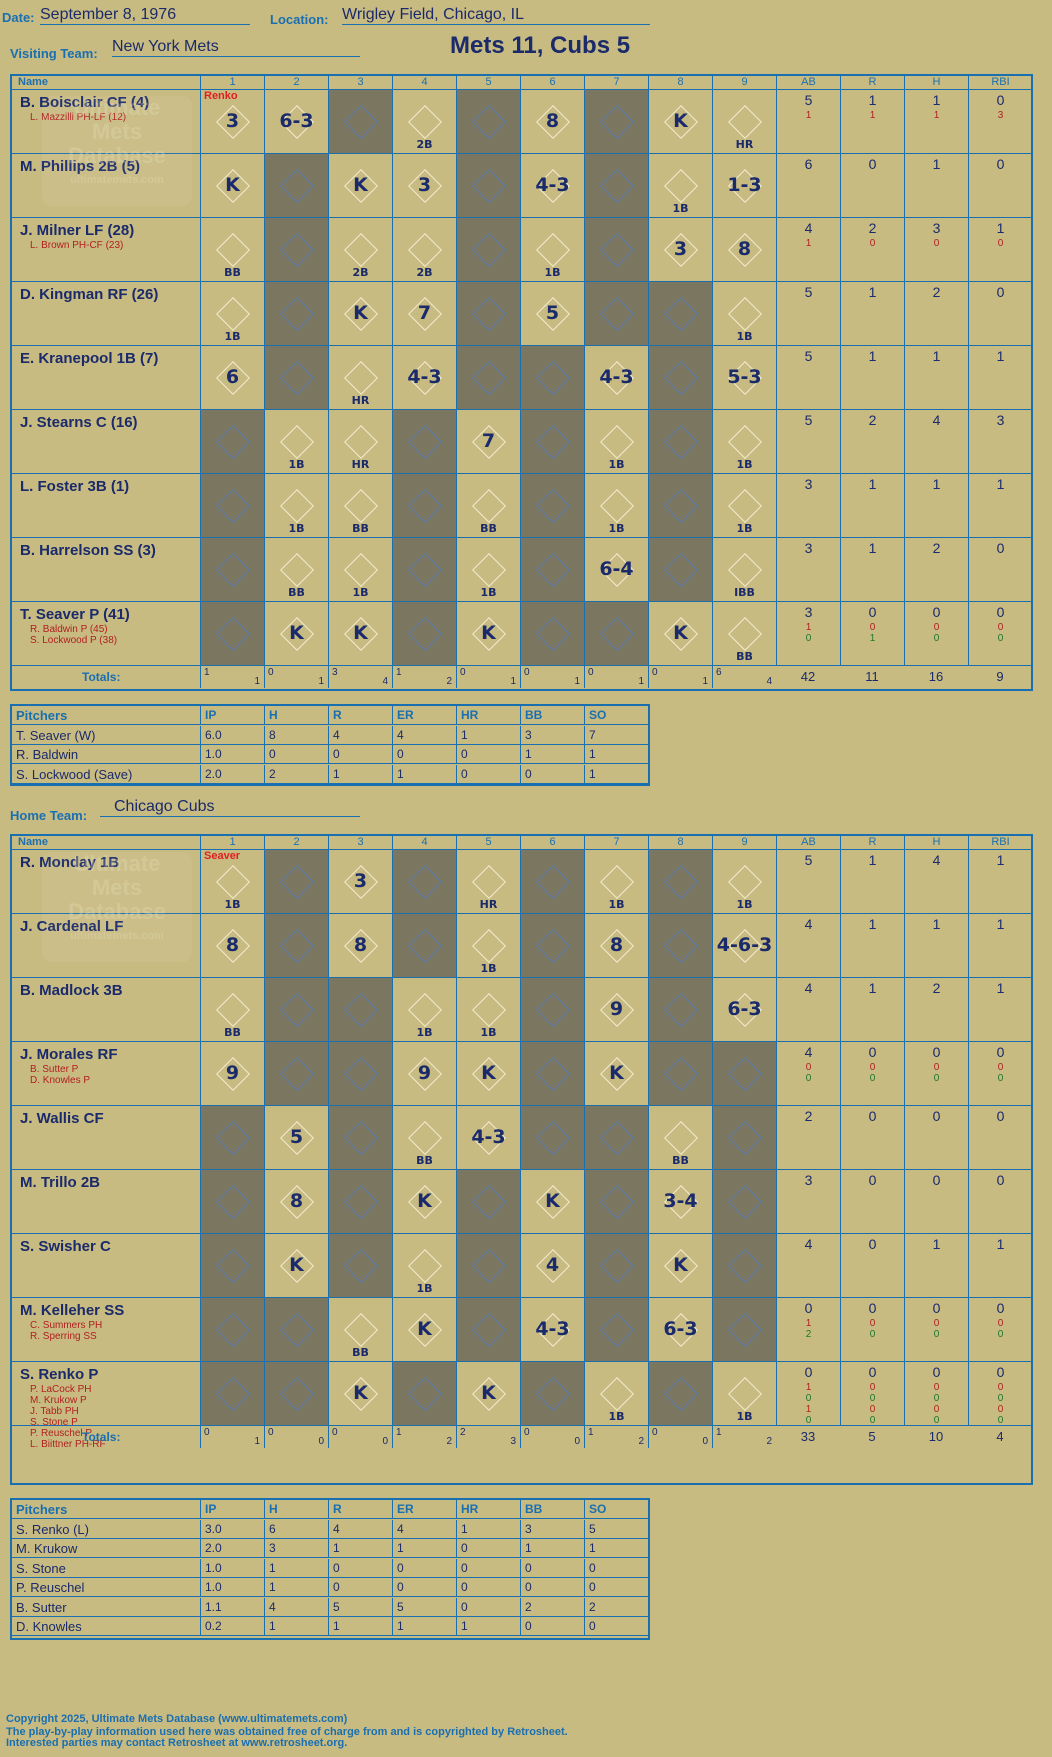 The width and height of the screenshot is (1052, 1757). Describe the element at coordinates (85, 102) in the screenshot. I see `player-name: B. Boisclair CF (4)` at that location.